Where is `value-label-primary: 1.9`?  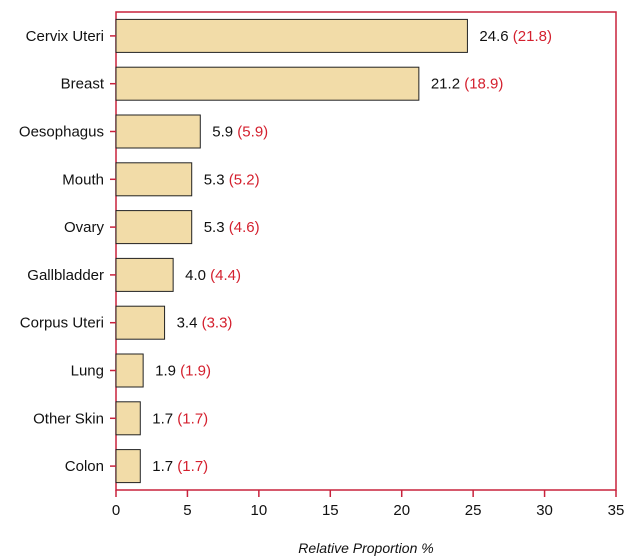
value-label-primary: 1.9 is located at coordinates (165, 371).